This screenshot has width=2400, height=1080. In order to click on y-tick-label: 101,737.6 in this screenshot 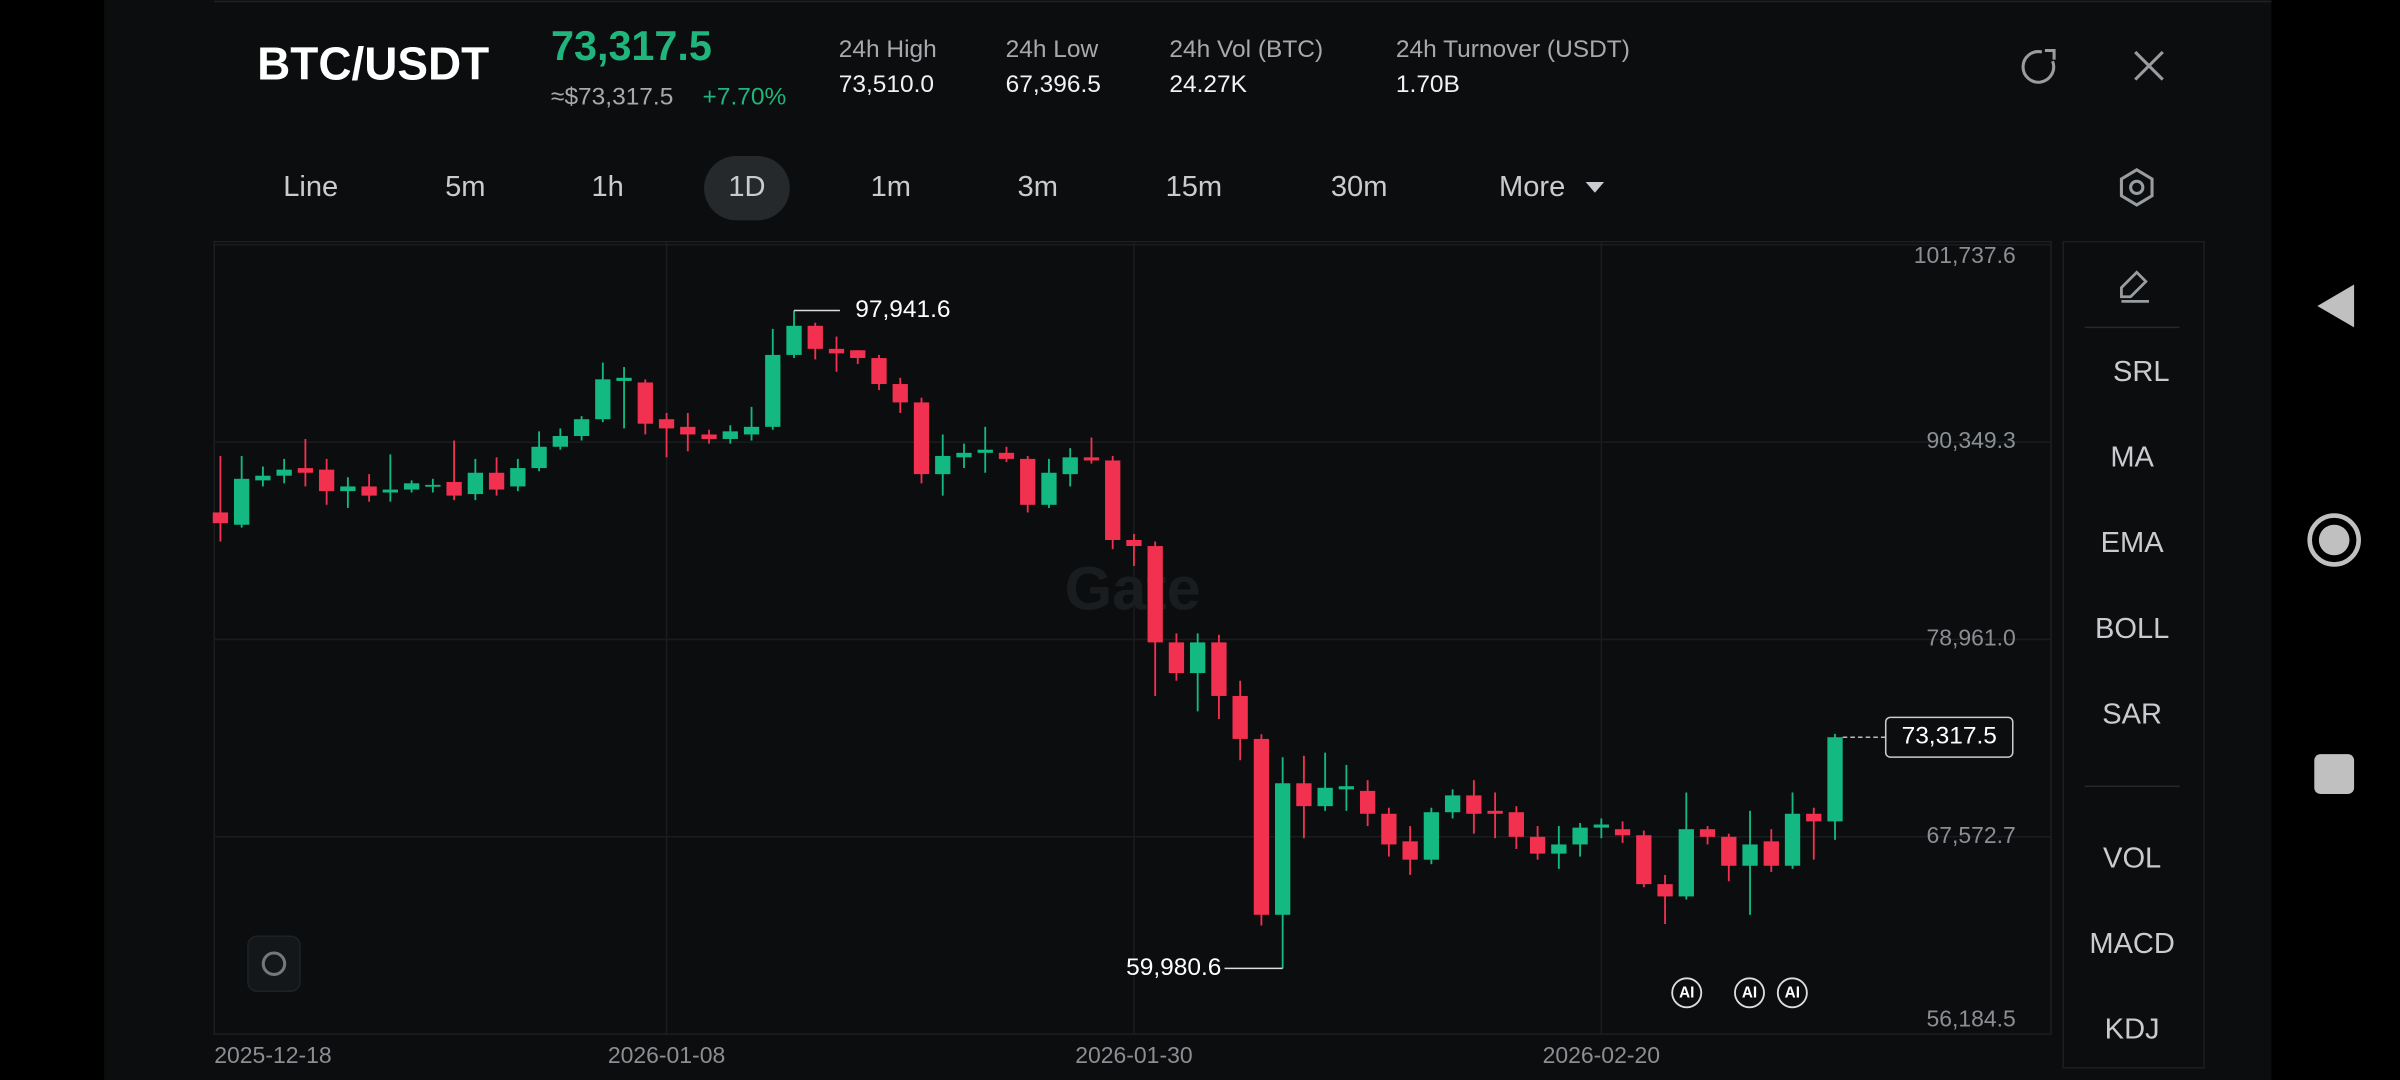, I will do `click(1965, 255)`.